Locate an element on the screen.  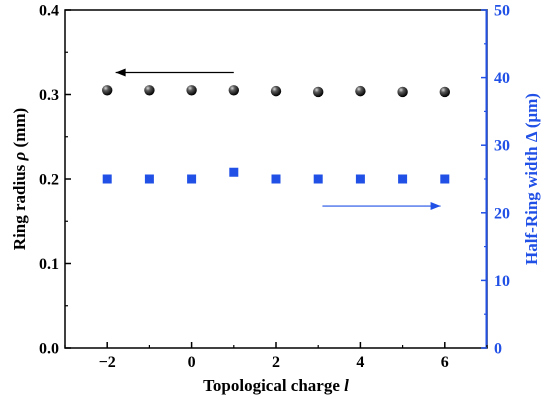
x-tick-label: −2 is located at coordinates (107, 362).